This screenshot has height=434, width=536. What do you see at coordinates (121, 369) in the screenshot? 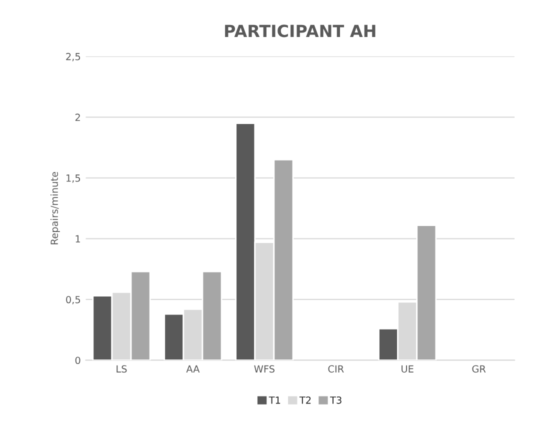
I see `x-tick-label: LS` at bounding box center [121, 369].